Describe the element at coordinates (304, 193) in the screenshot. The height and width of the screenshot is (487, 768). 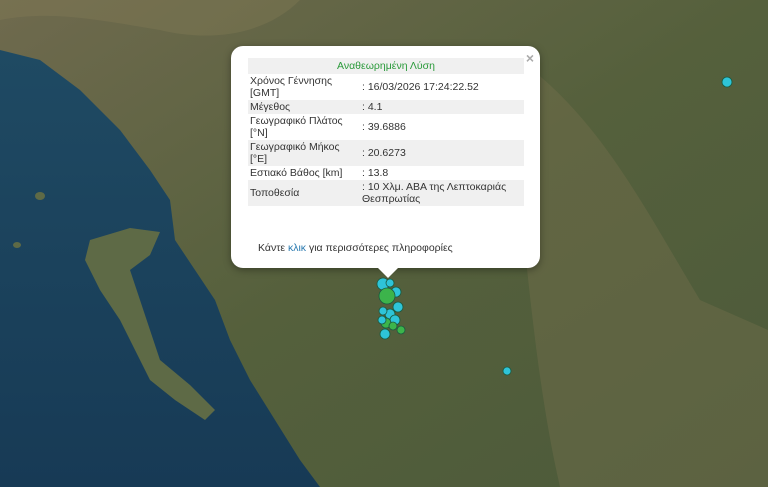
I see `label-location: Τοποθεσία` at that location.